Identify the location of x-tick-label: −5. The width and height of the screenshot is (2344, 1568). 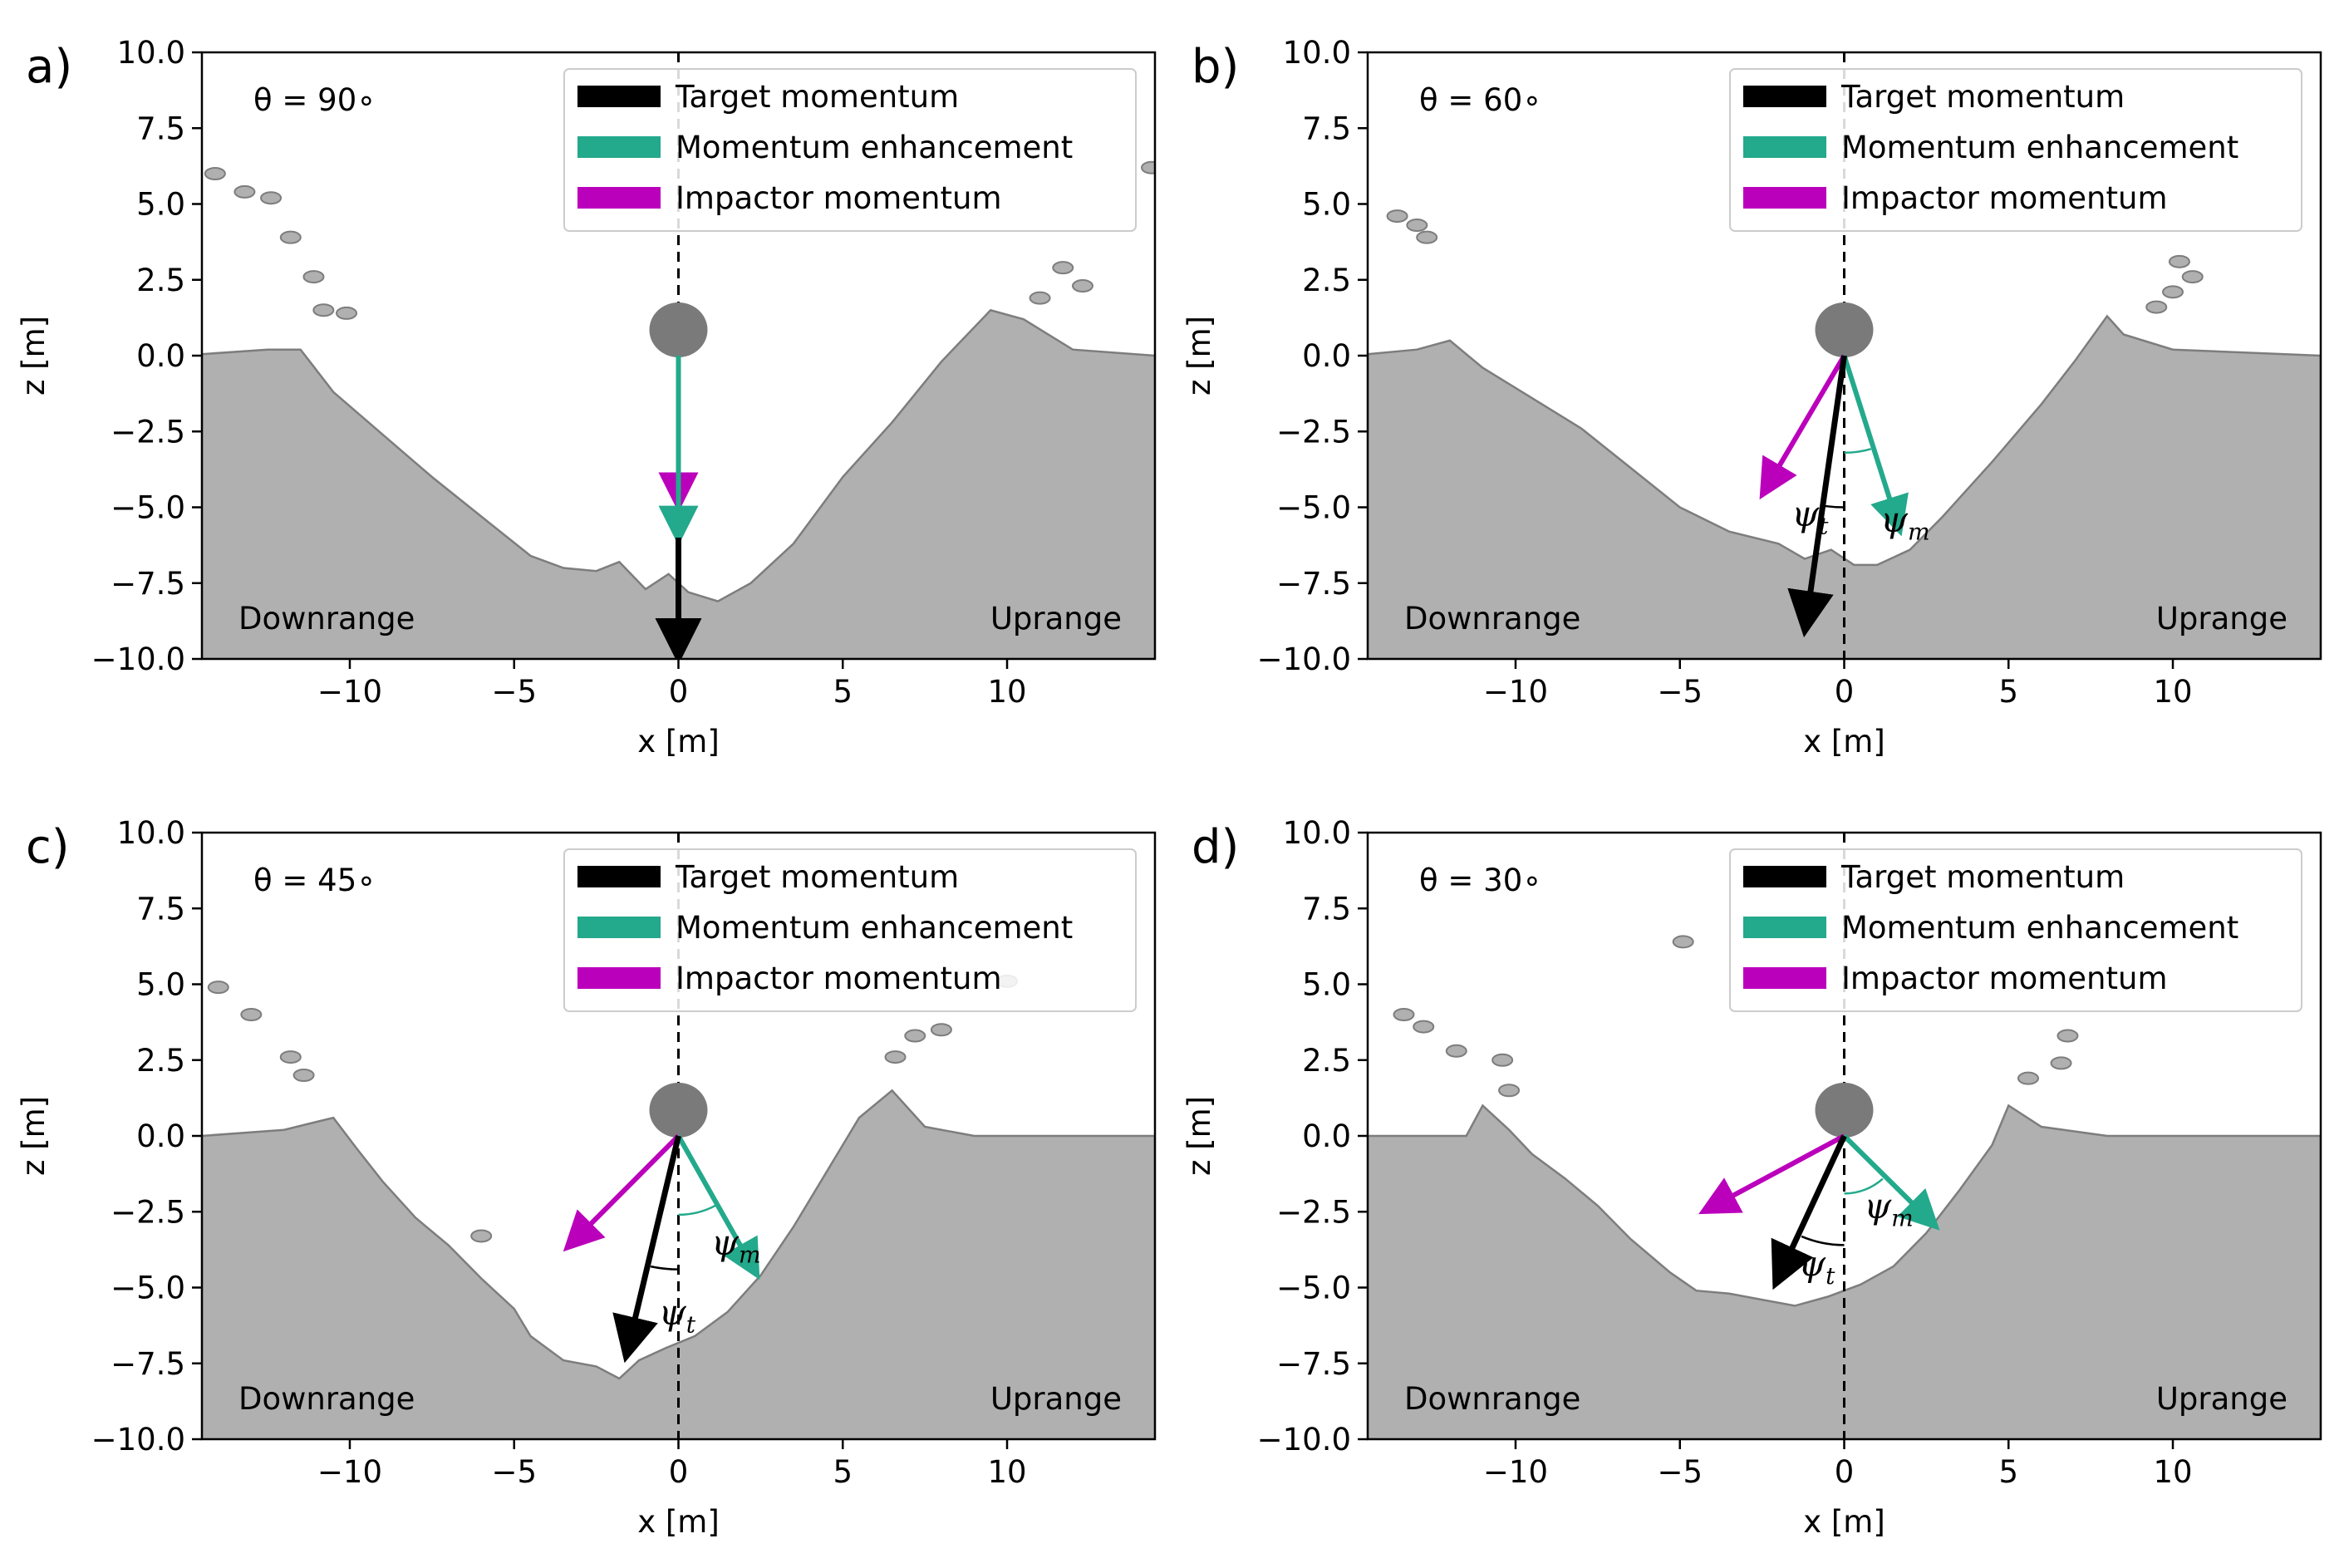
(1680, 692).